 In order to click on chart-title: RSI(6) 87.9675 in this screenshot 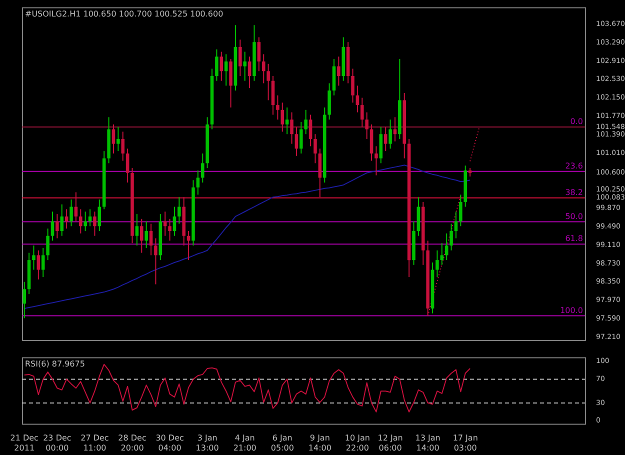, I will do `click(55, 363)`.